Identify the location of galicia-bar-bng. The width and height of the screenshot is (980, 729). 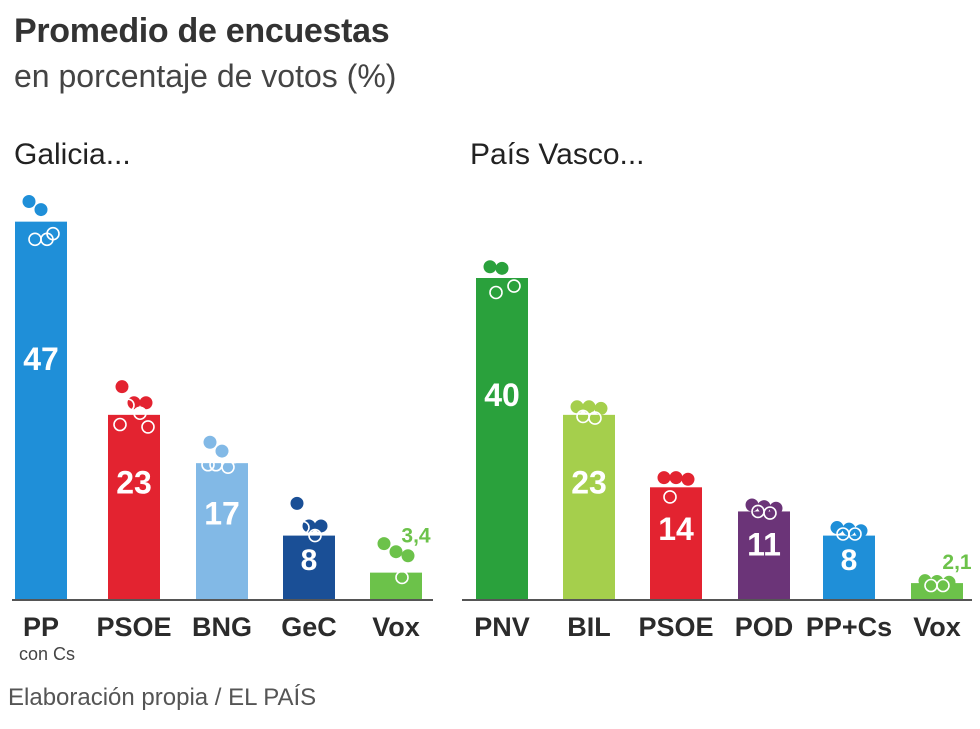
(222, 531).